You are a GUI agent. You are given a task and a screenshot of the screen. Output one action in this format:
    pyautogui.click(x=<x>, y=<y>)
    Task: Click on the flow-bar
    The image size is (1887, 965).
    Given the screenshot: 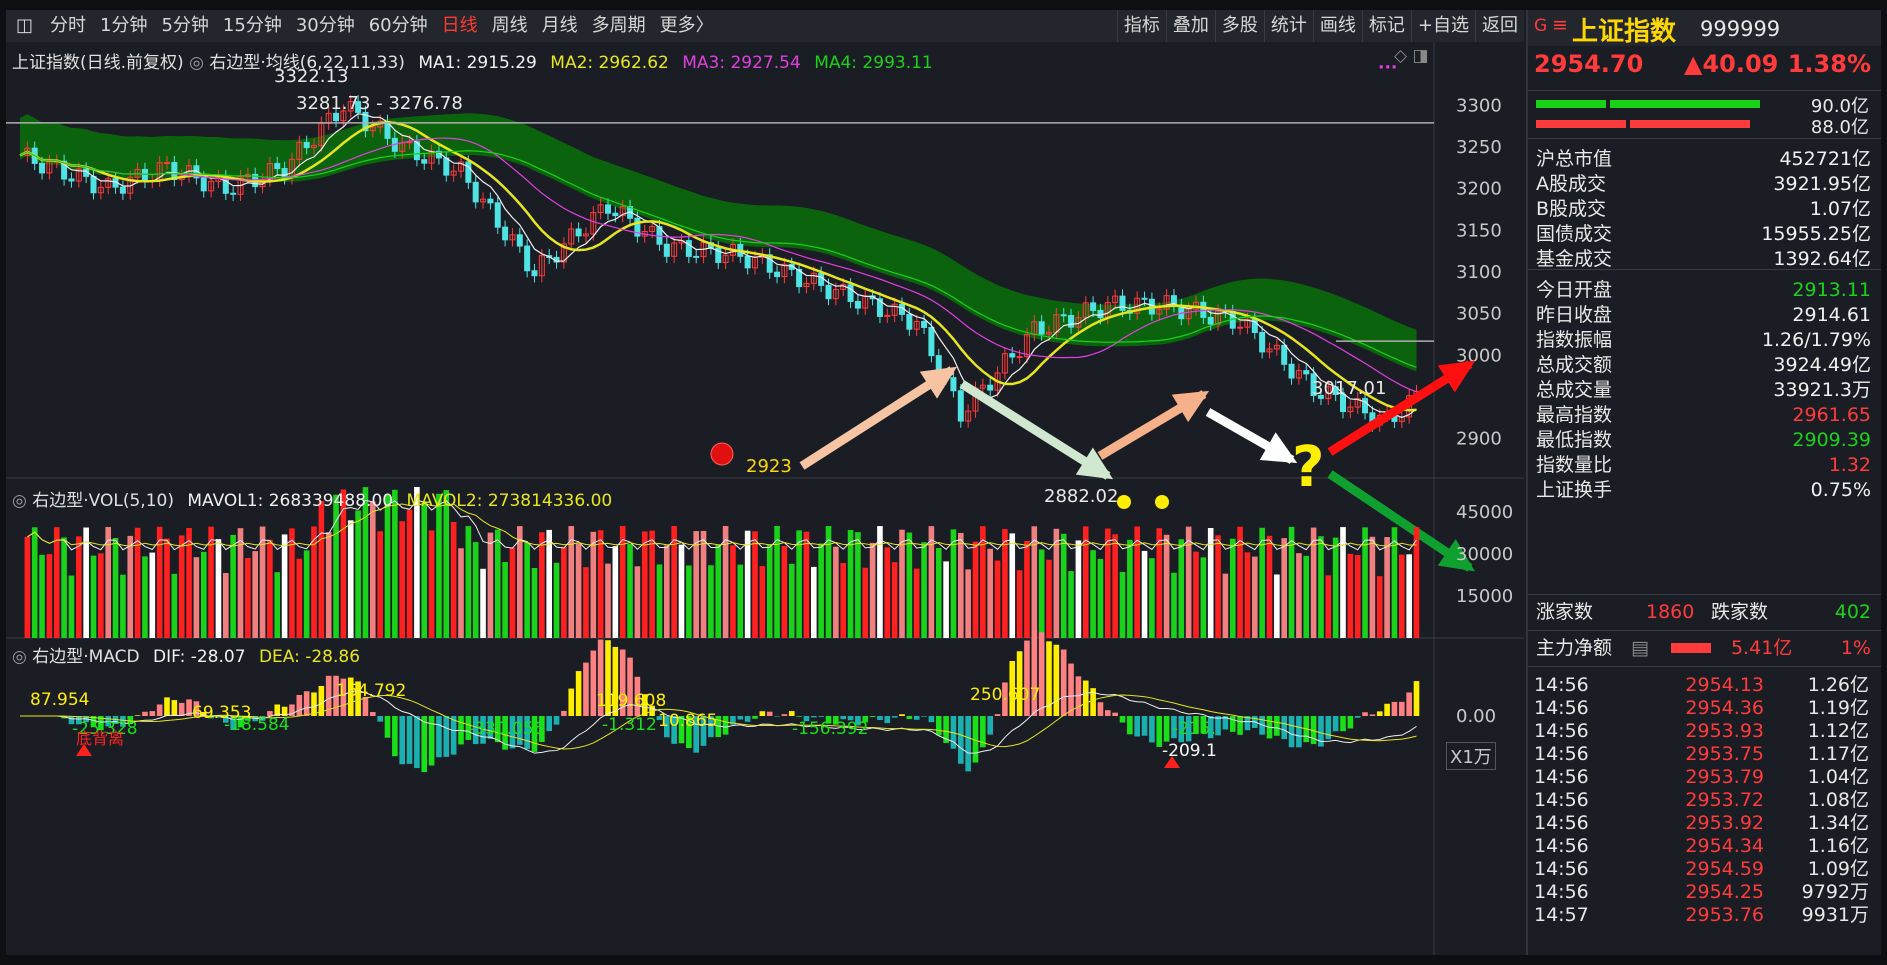 What is the action you would take?
    pyautogui.click(x=1691, y=648)
    